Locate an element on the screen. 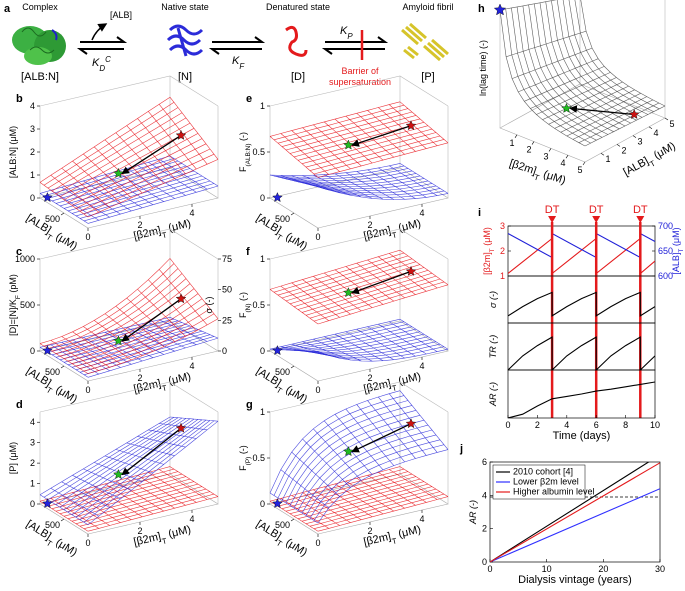  x-tick-label: 6 is located at coordinates (596, 425).